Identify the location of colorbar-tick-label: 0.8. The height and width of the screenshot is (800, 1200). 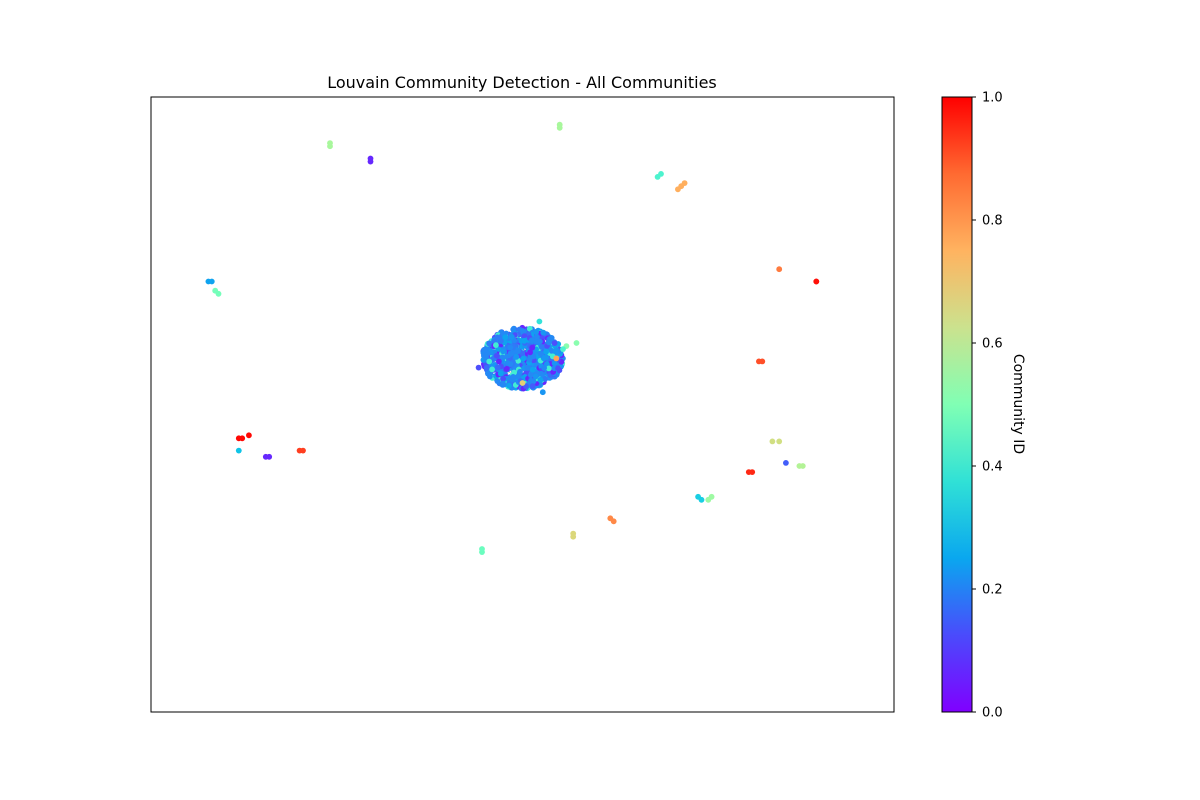
(992, 221).